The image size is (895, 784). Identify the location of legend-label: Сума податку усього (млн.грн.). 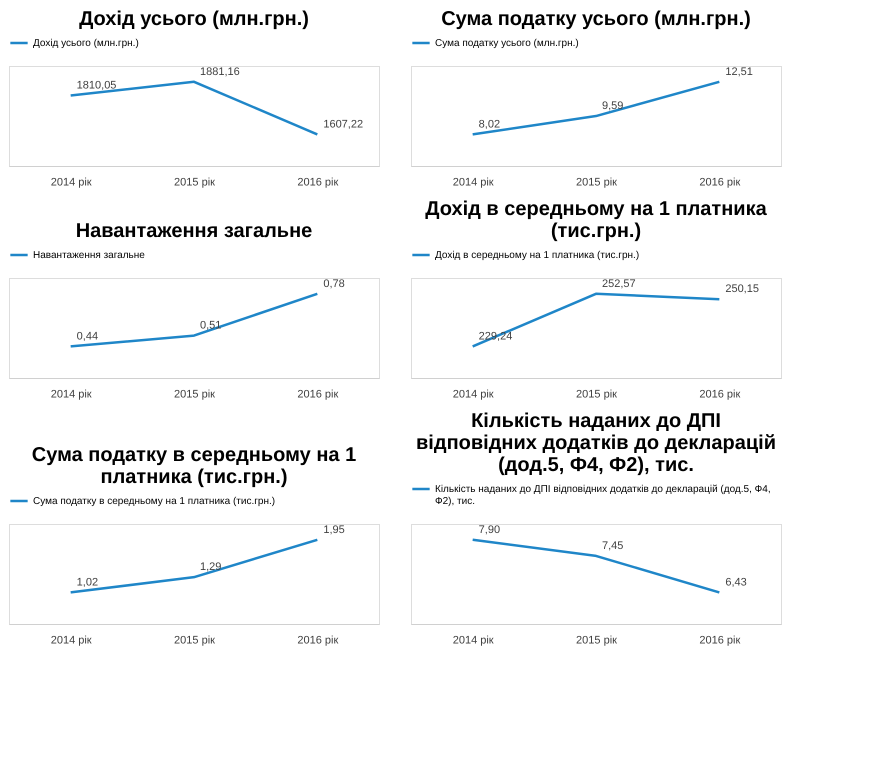
(507, 43).